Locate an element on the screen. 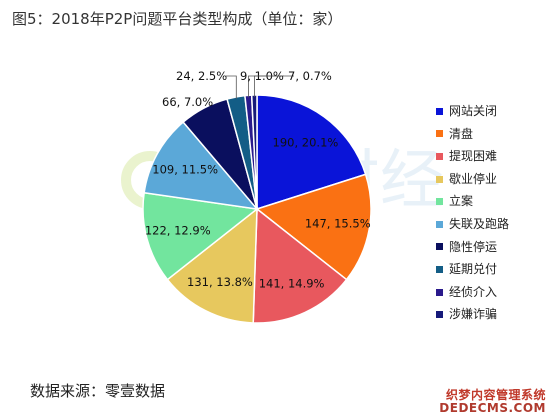 The width and height of the screenshot is (549, 419). badge-line2: DEDECMS.COM is located at coordinates (492, 408).